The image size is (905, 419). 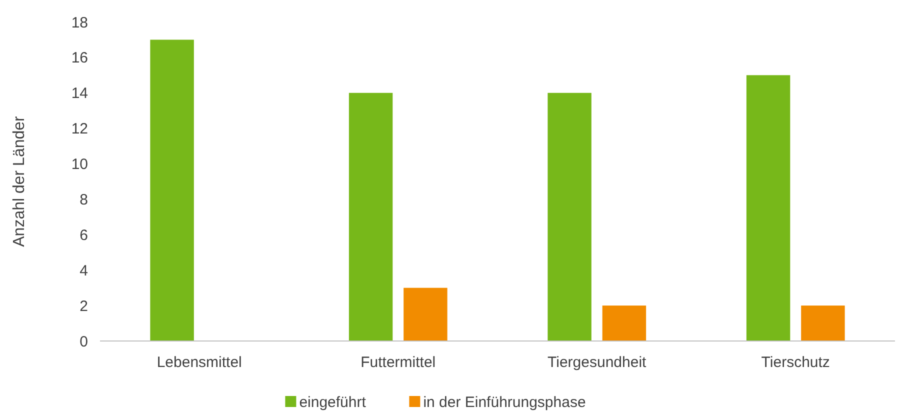 I want to click on x-tick-label: Tierschutz, so click(x=795, y=362).